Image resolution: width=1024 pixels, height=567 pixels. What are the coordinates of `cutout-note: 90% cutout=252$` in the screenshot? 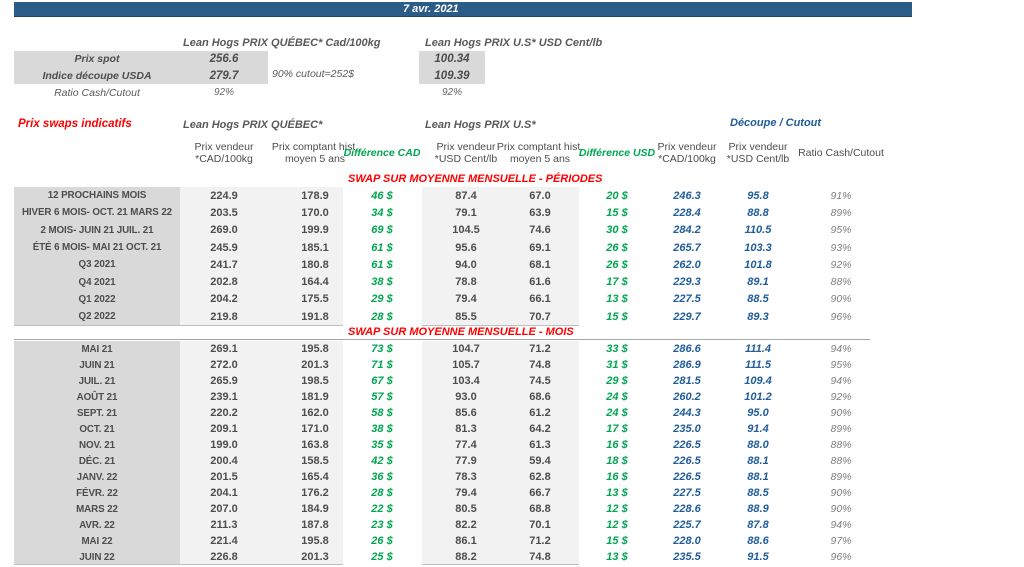 It's located at (313, 74).